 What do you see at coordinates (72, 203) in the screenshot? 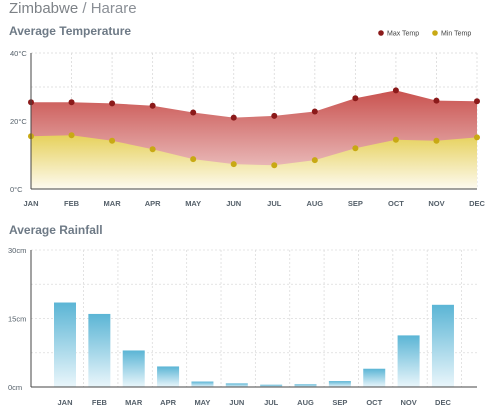
I see `temp-x-tick: FEB` at bounding box center [72, 203].